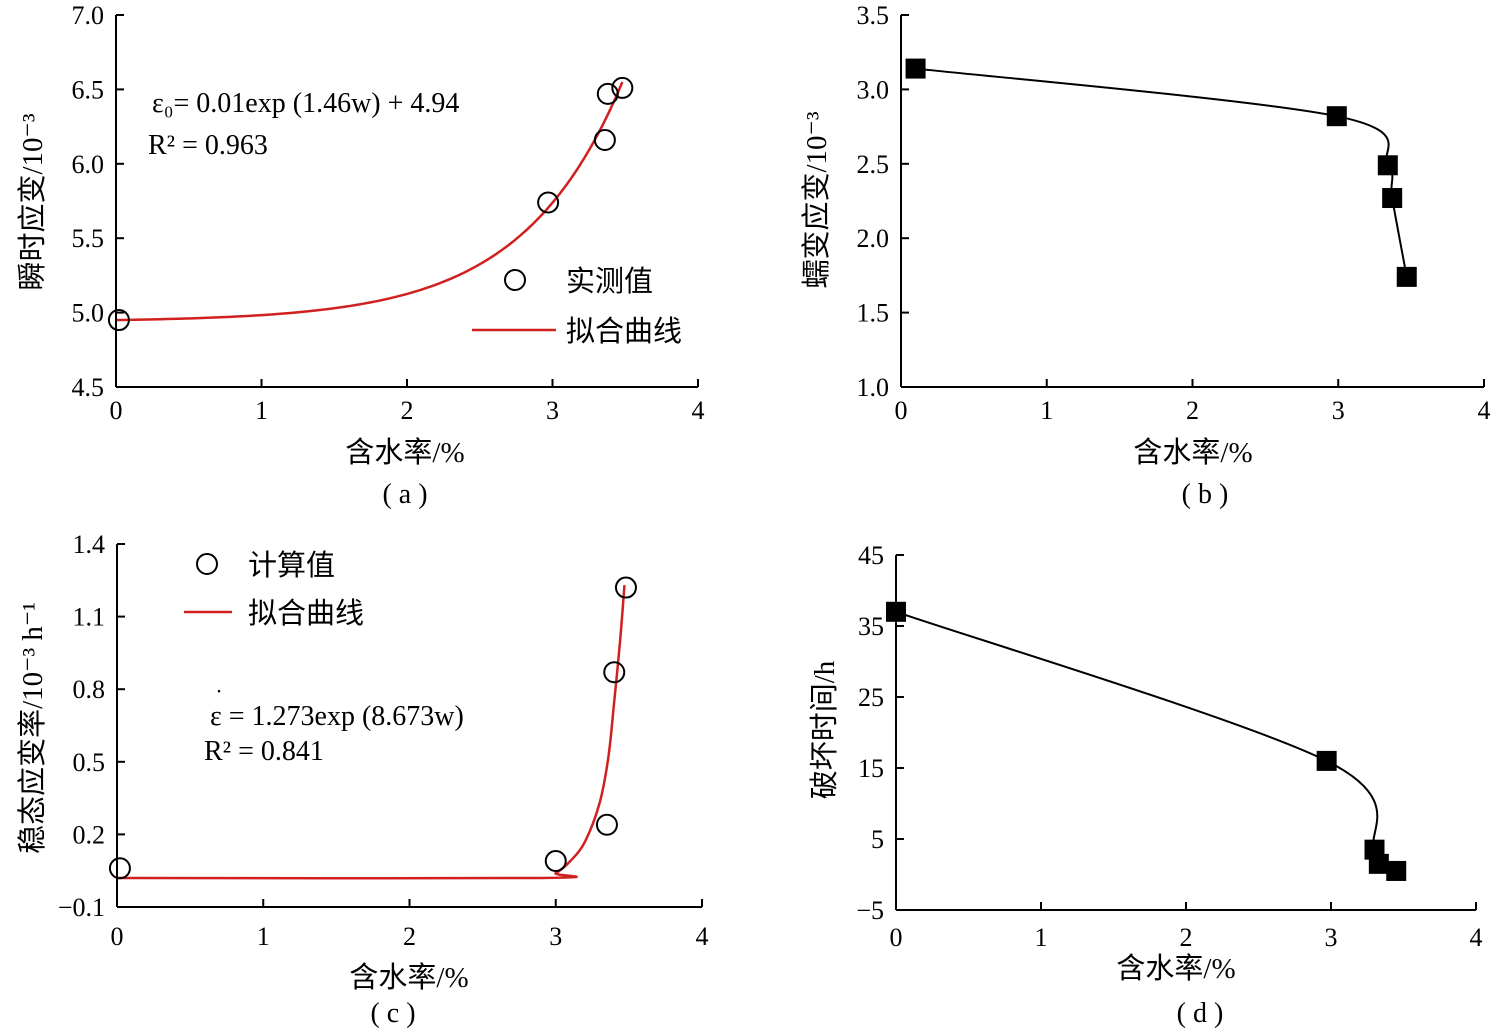  What do you see at coordinates (263, 936) in the screenshot?
I see `panel-c-x-tick-label: 1` at bounding box center [263, 936].